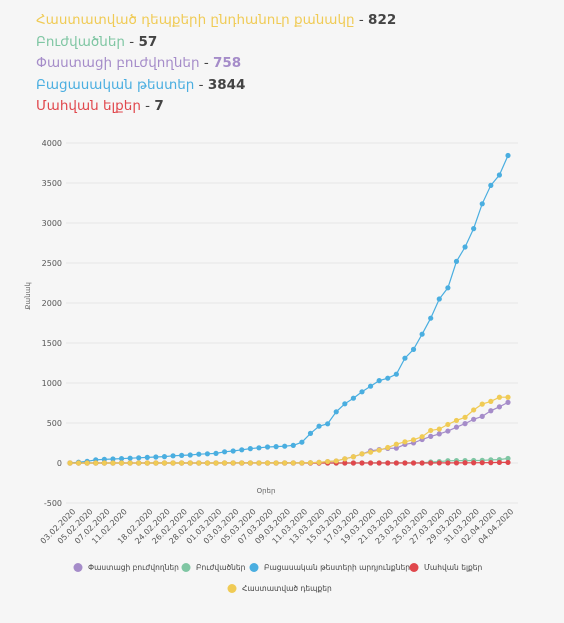 The width and height of the screenshot is (564, 623). What do you see at coordinates (227, 63) in the screenshot?
I see `stat-value: 758` at bounding box center [227, 63].